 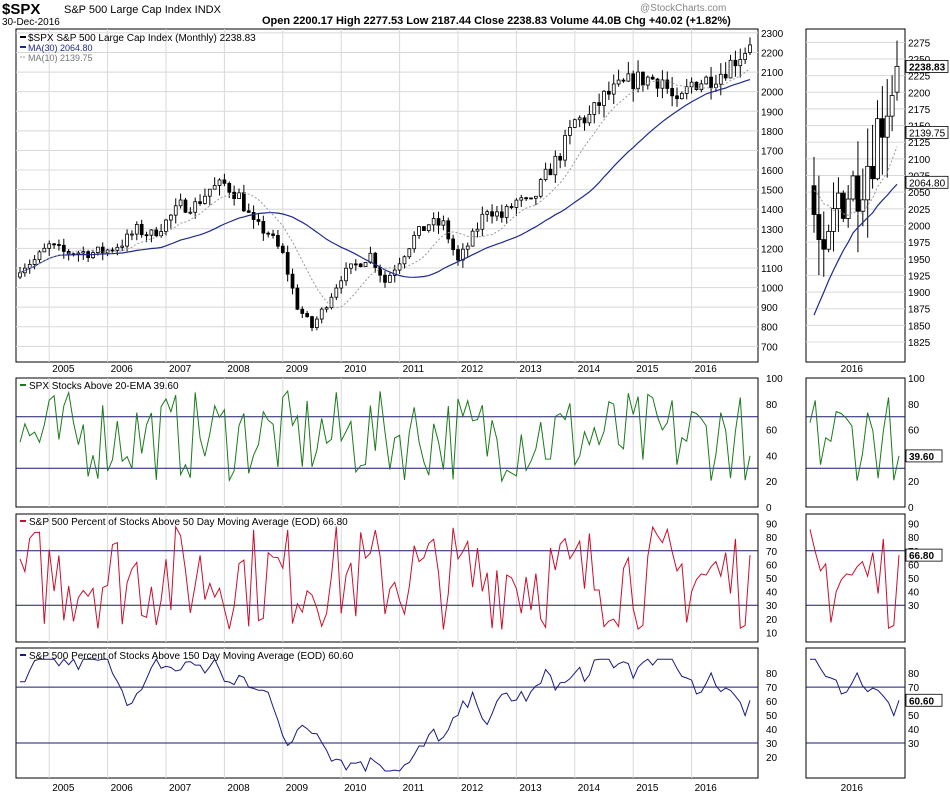 What do you see at coordinates (919, 160) in the screenshot?
I see `zoom-price-tick-label: 2100` at bounding box center [919, 160].